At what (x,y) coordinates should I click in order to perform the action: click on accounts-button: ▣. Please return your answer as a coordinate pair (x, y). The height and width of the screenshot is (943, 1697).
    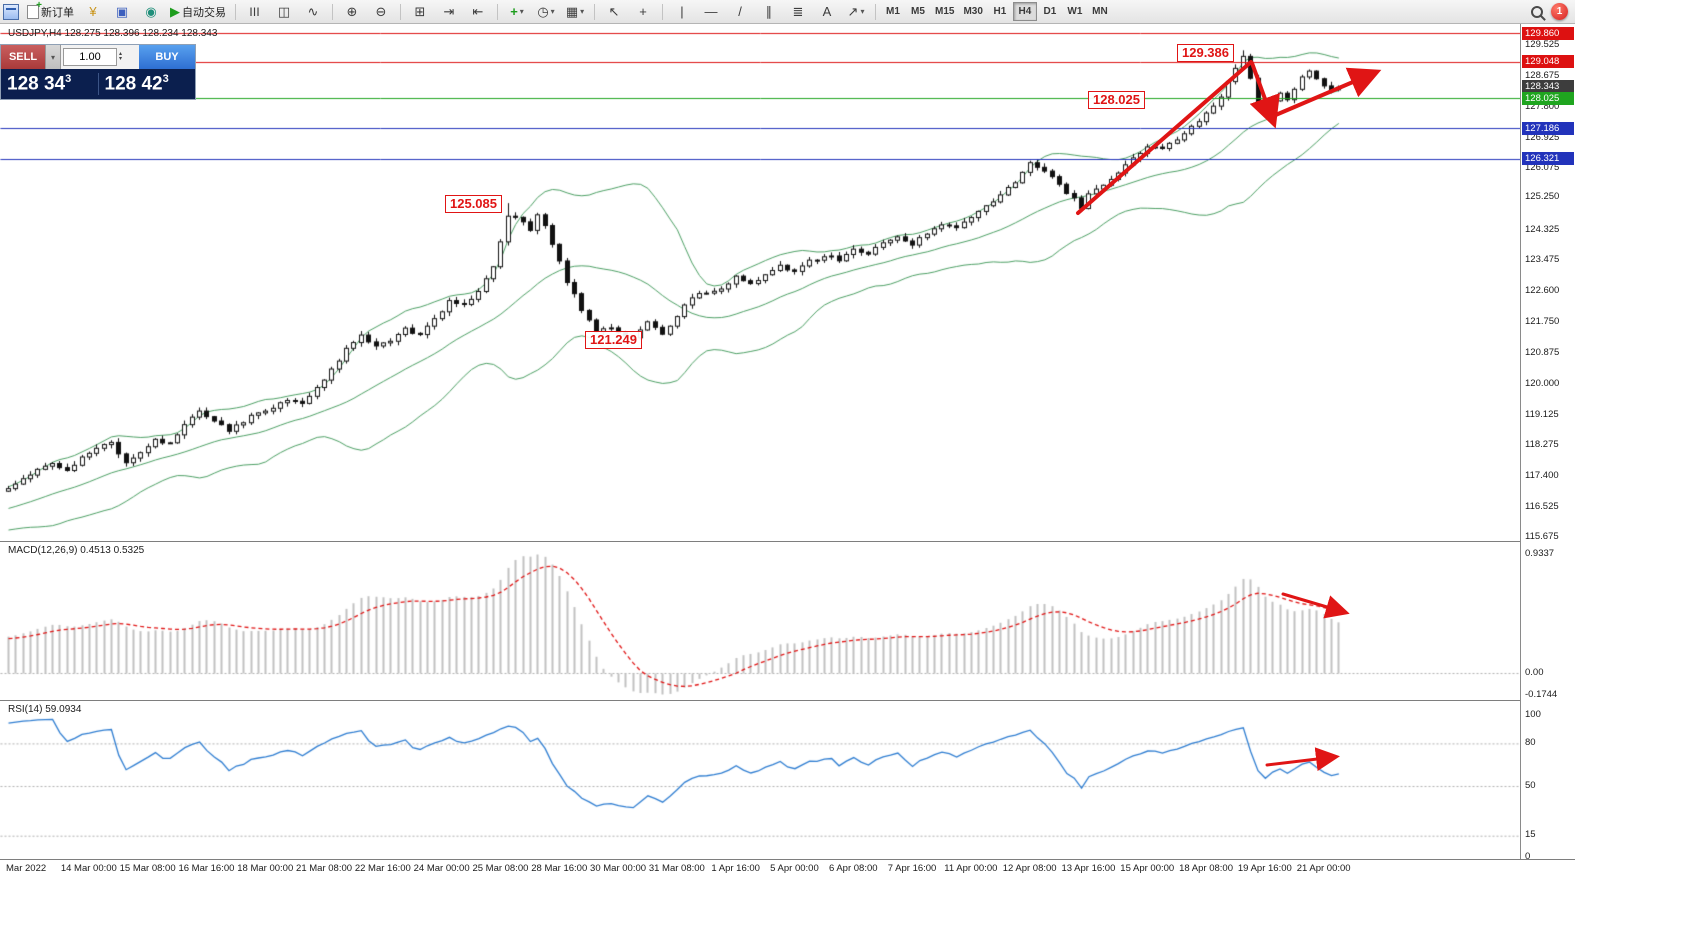
    Looking at the image, I should click on (122, 12).